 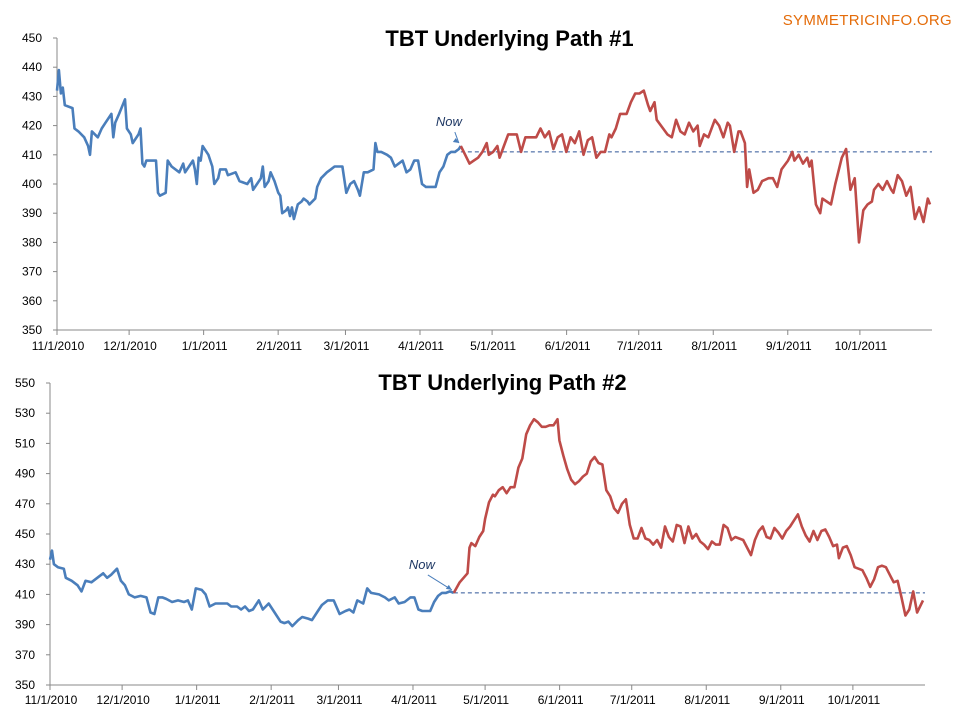 What do you see at coordinates (867, 20) in the screenshot?
I see `brand-watermark: SYMMETRICINFO.ORG` at bounding box center [867, 20].